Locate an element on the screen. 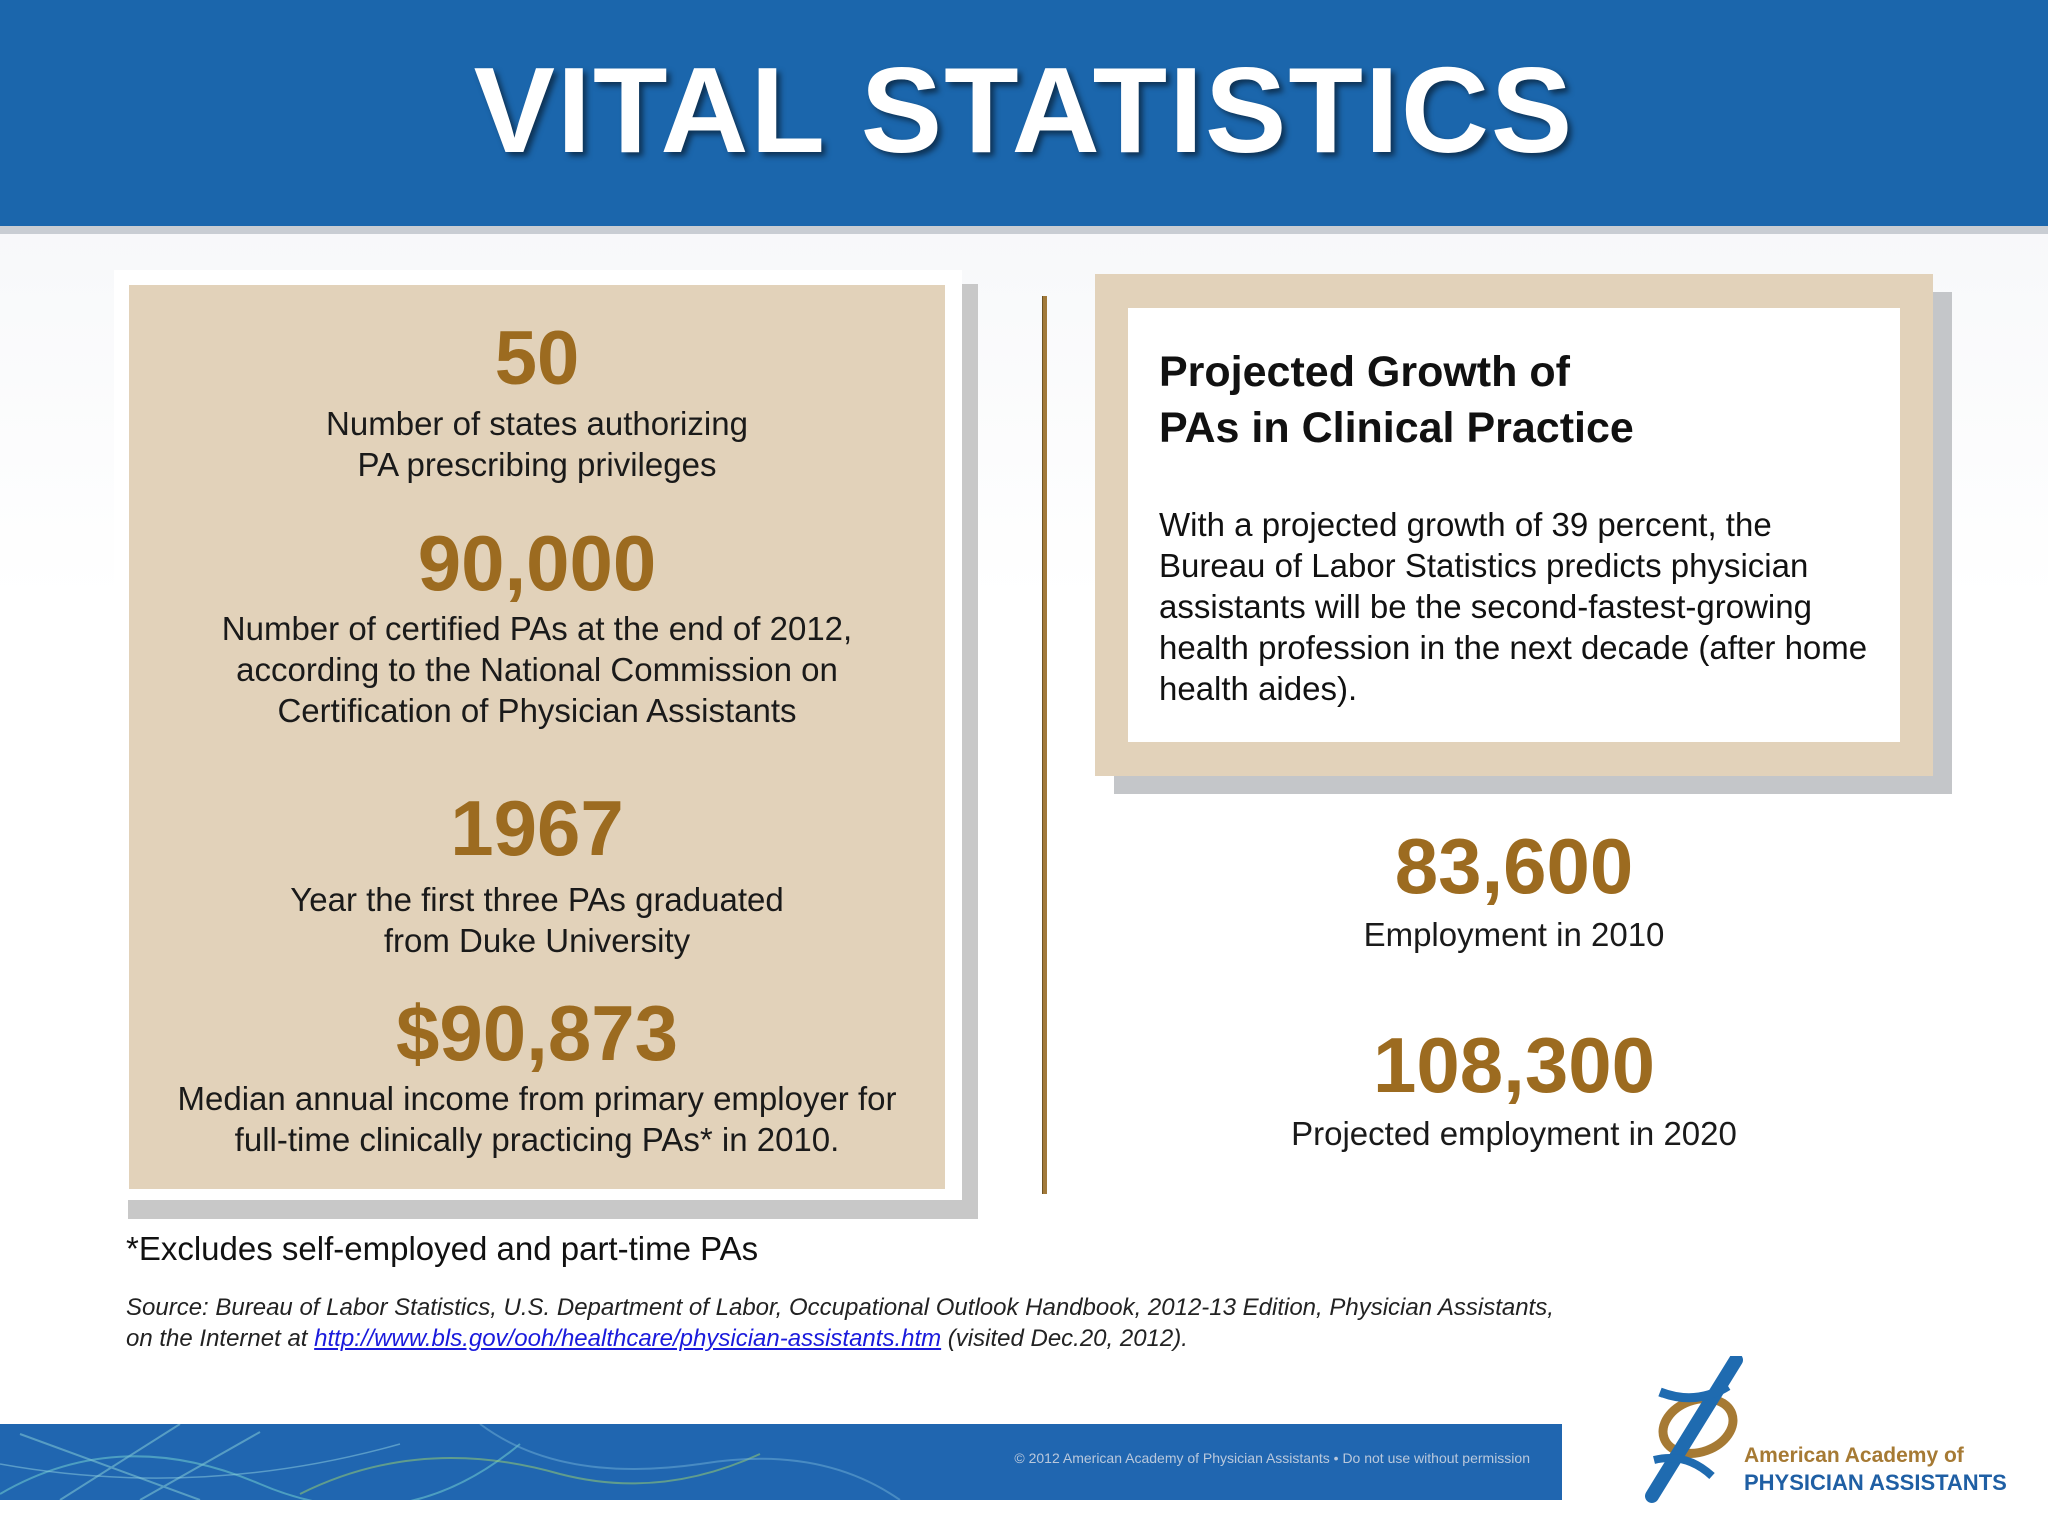 This screenshot has height=1536, width=2048. stat-desc: Projected employment in 2020 is located at coordinates (1514, 1133).